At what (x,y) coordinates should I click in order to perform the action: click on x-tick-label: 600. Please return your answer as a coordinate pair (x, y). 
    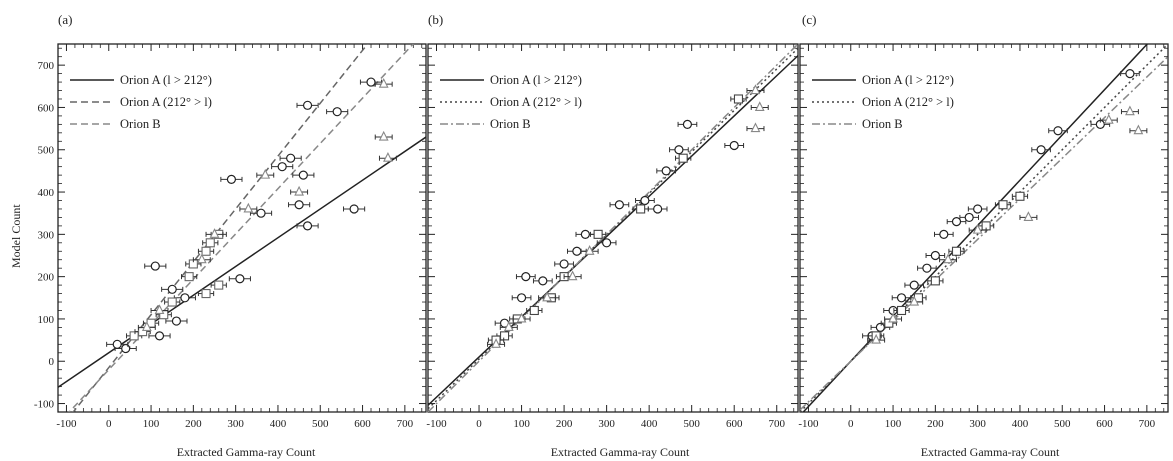
    Looking at the image, I should click on (734, 424).